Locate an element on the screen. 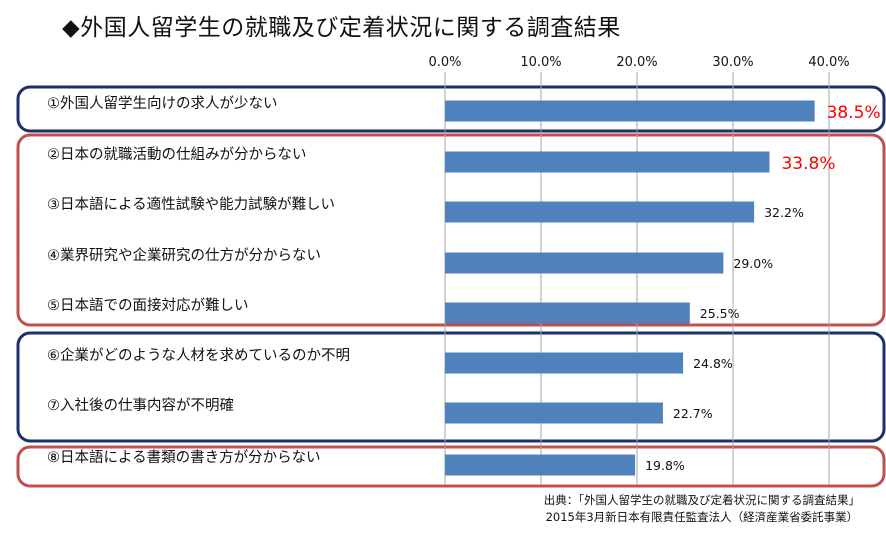  category-label: ①外国人留学生向けの求人が少ない is located at coordinates (162, 103).